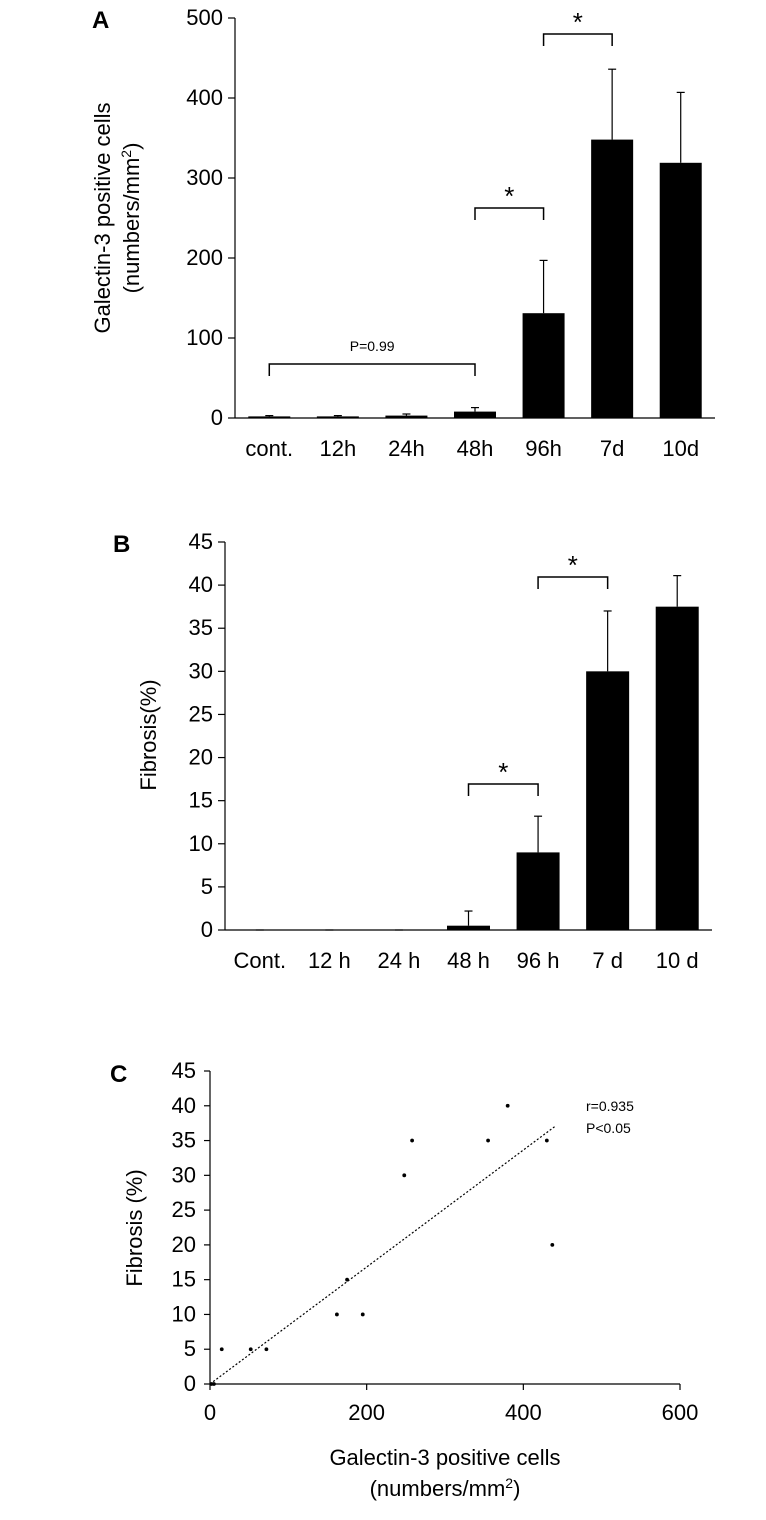 Image resolution: width=766 pixels, height=1520 pixels. Describe the element at coordinates (131, 218) in the screenshot. I see `panel-a-ylabel-line2: (numbers/mm2)` at that location.